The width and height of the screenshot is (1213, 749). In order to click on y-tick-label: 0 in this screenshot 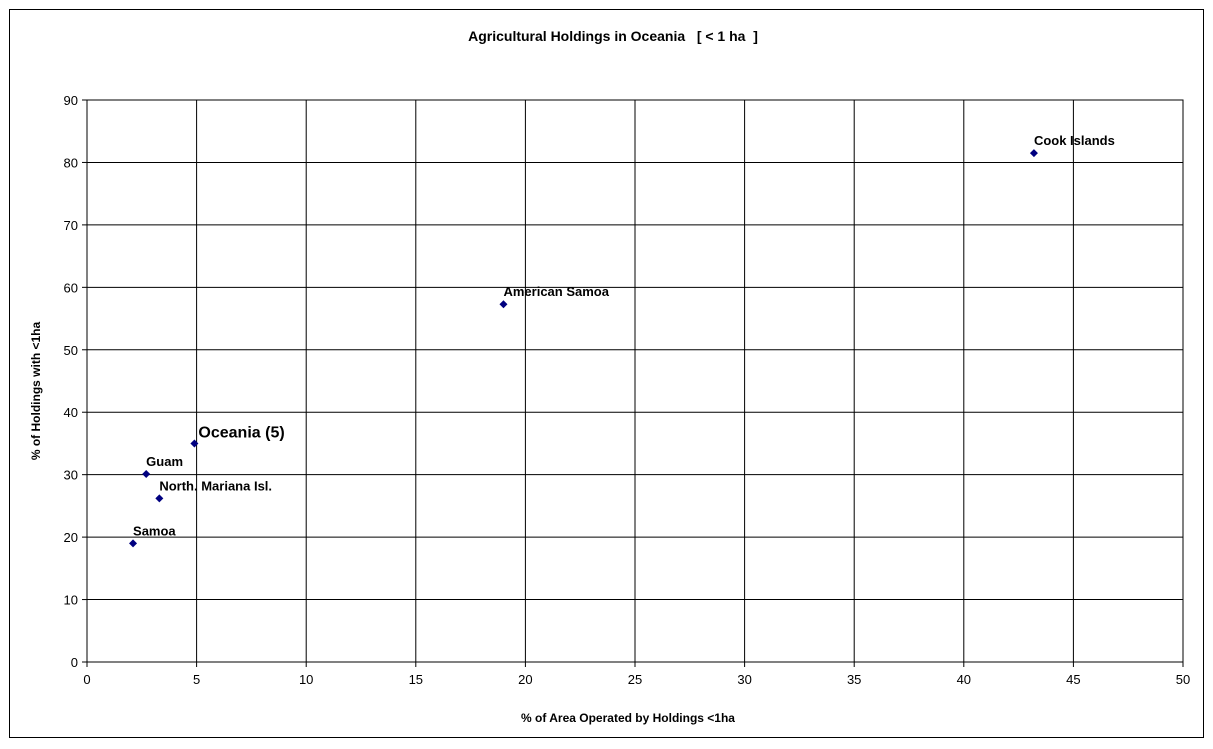, I will do `click(74, 662)`.